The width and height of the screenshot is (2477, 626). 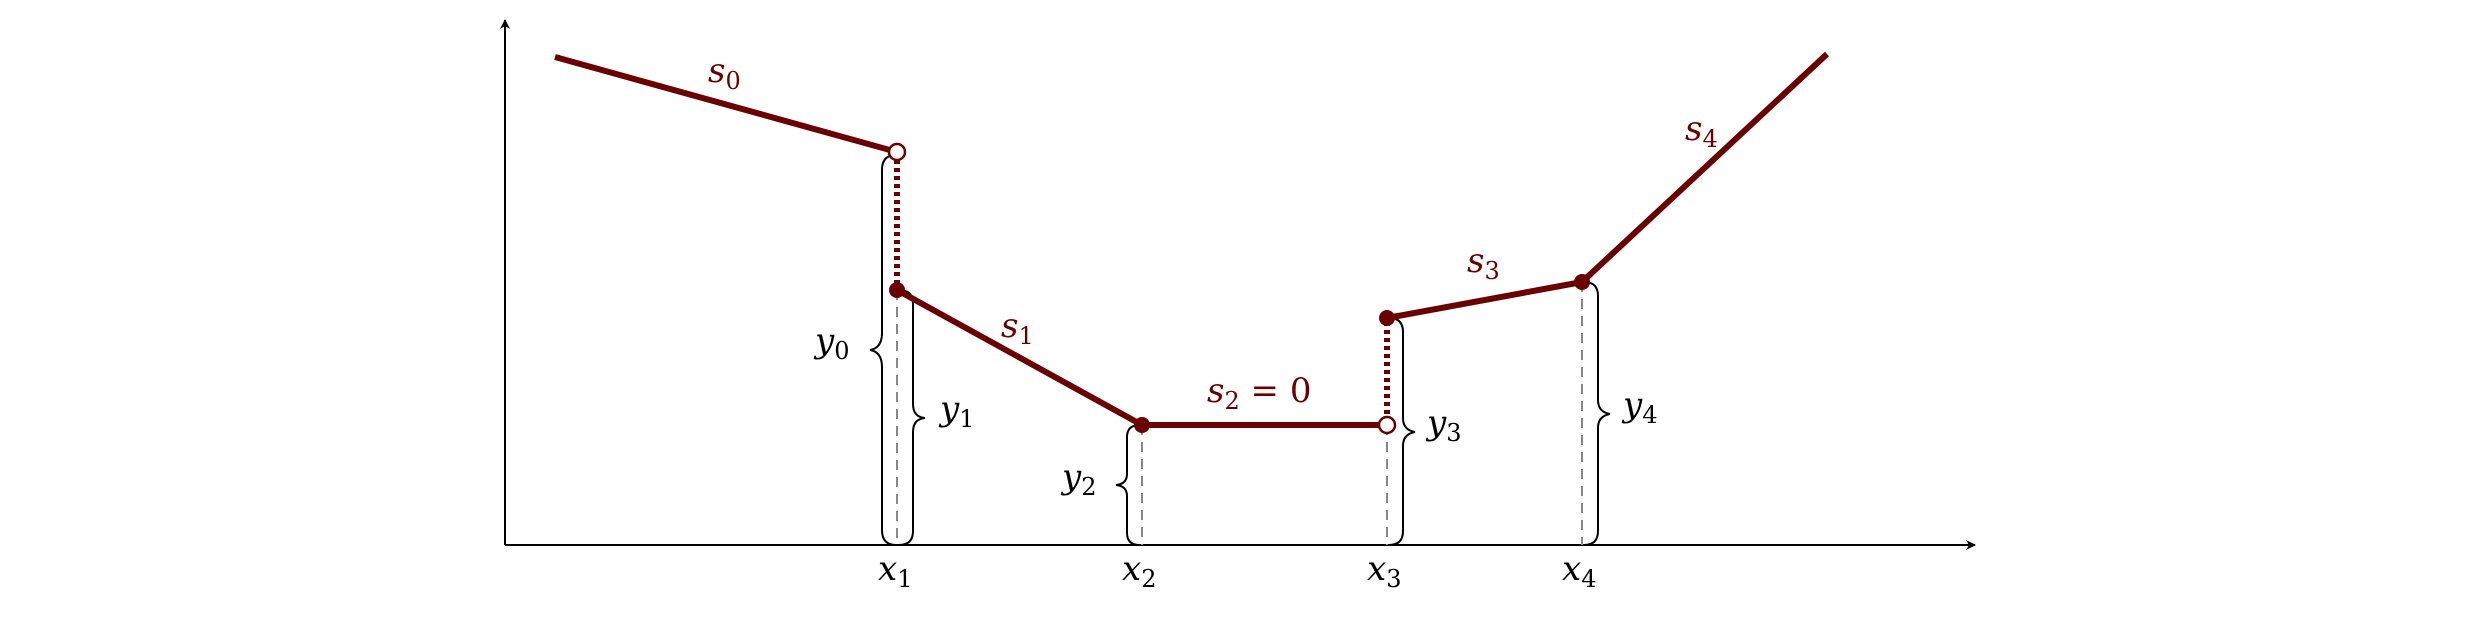 What do you see at coordinates (726, 104) in the screenshot?
I see `segment-s0` at bounding box center [726, 104].